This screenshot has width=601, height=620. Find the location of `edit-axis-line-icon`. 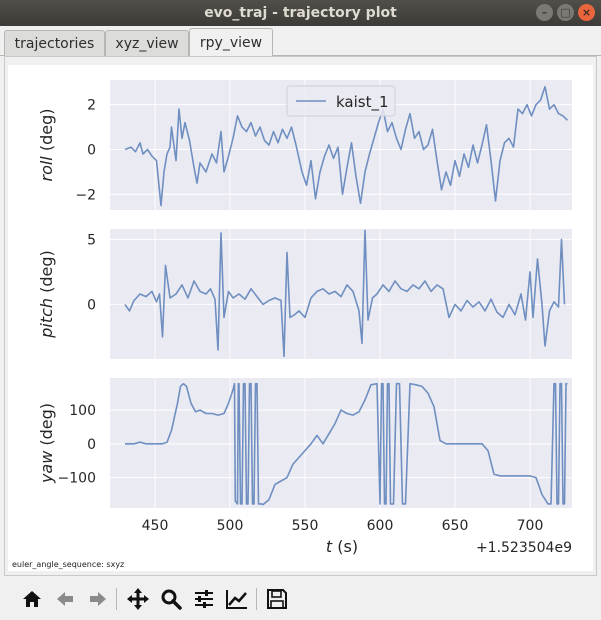

edit-axis-line-icon is located at coordinates (237, 599).